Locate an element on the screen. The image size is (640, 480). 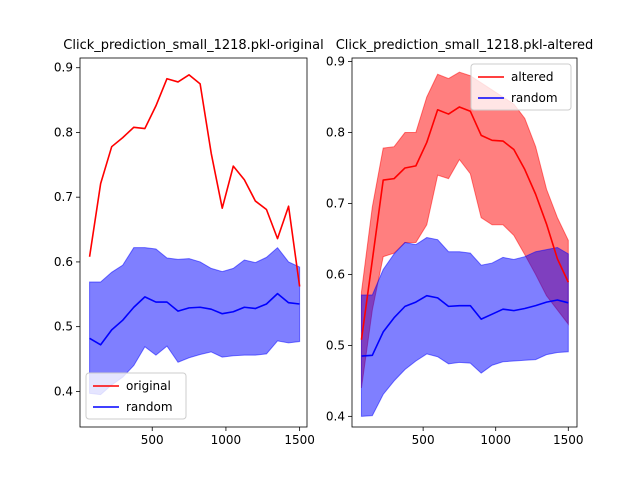
legend-label-altered: altered is located at coordinates (532, 77).